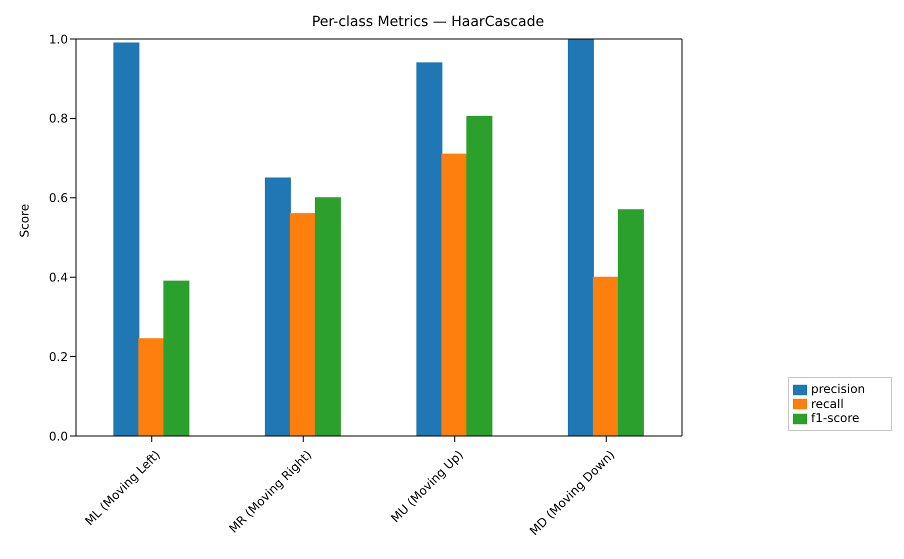  What do you see at coordinates (58, 277) in the screenshot?
I see `y-tick-label: 0.4` at bounding box center [58, 277].